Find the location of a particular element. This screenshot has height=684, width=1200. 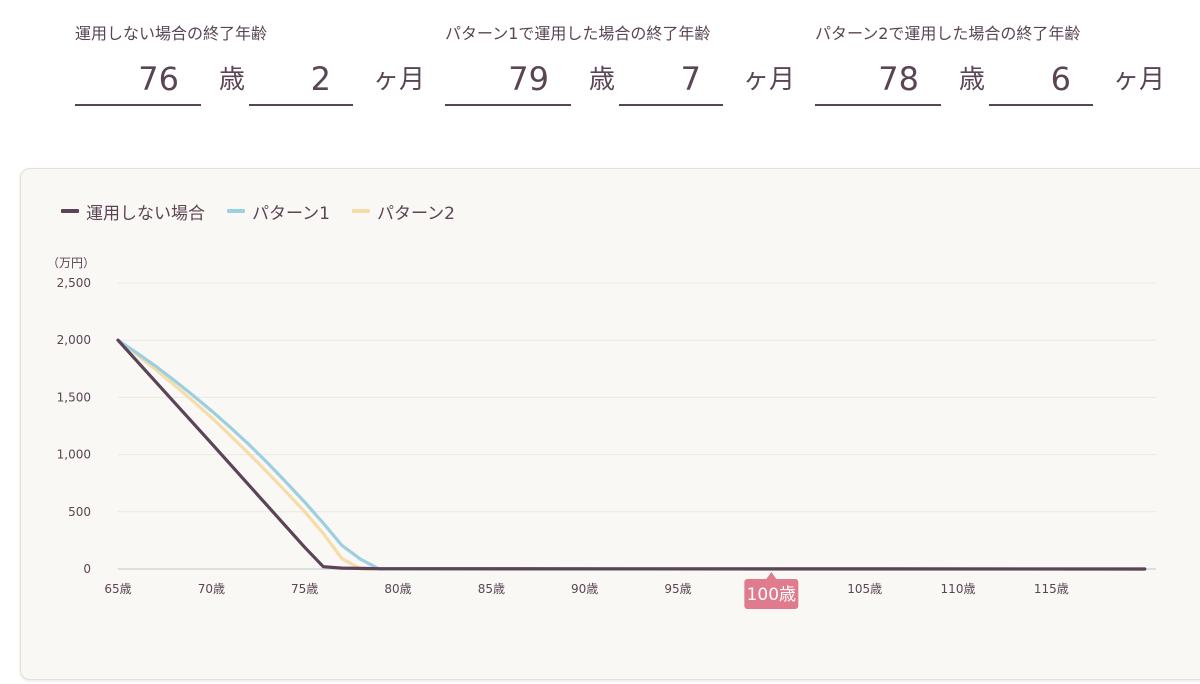

legend-label: パターン1 is located at coordinates (291, 213).